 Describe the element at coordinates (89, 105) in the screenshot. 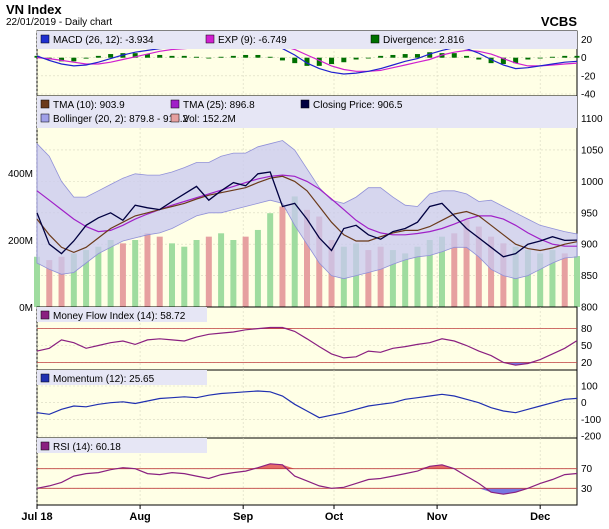

I see `legend-label: TMA (10): 903.9` at that location.